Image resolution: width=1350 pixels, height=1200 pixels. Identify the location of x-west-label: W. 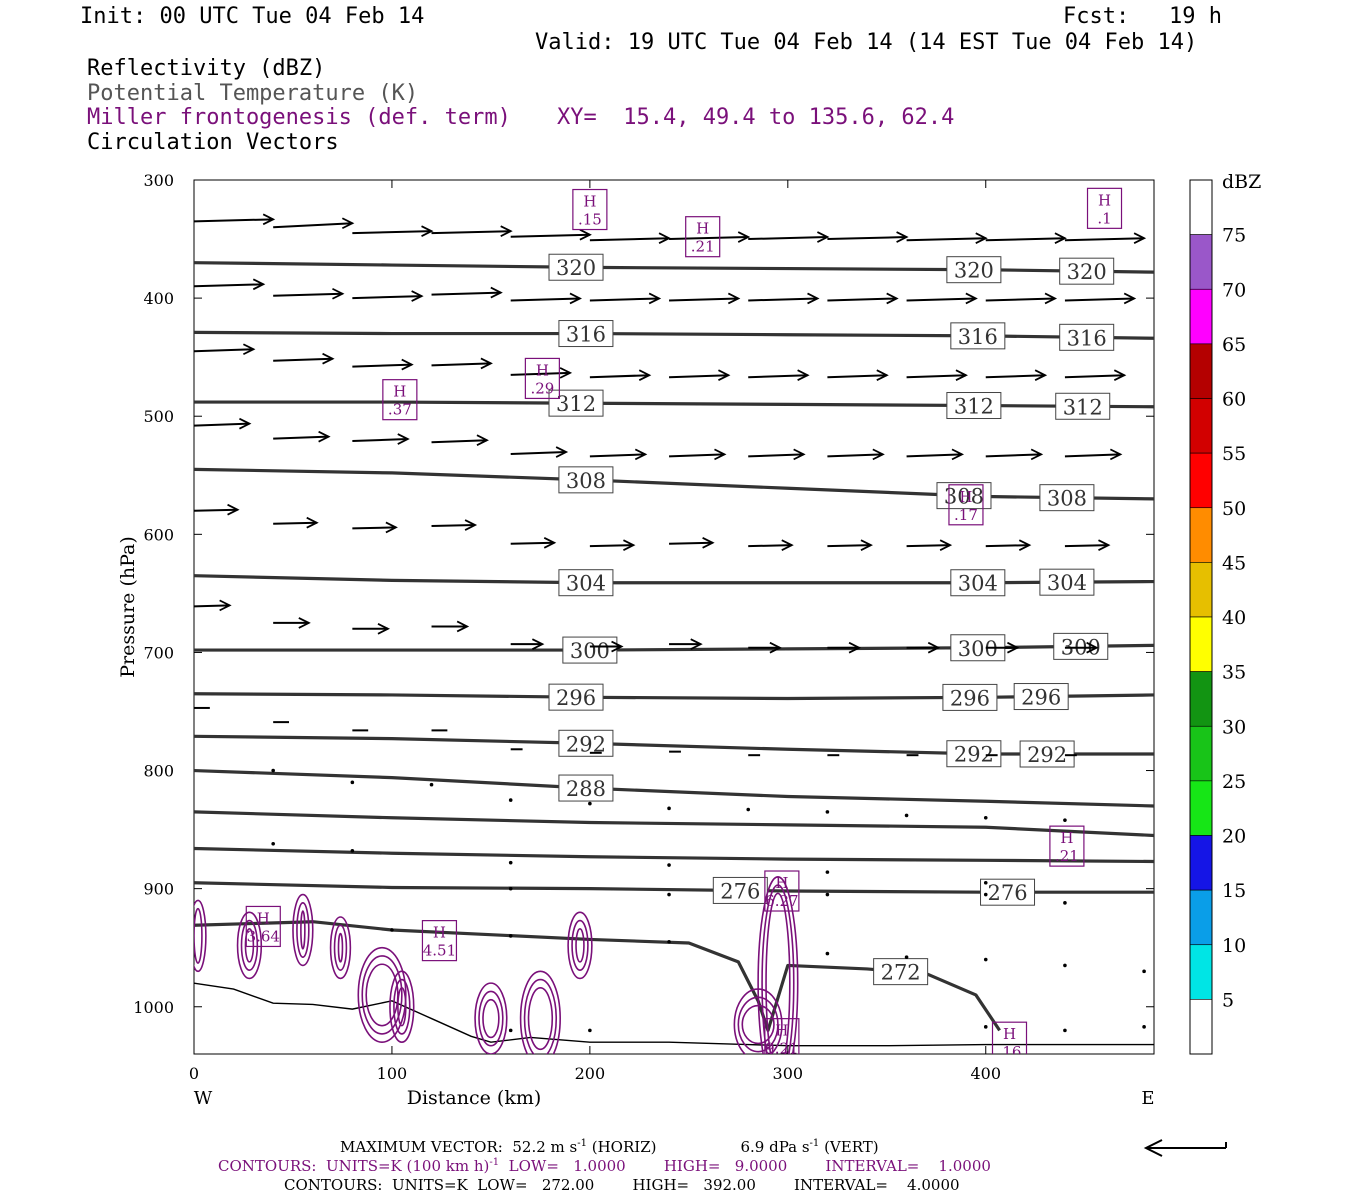
(203, 1098).